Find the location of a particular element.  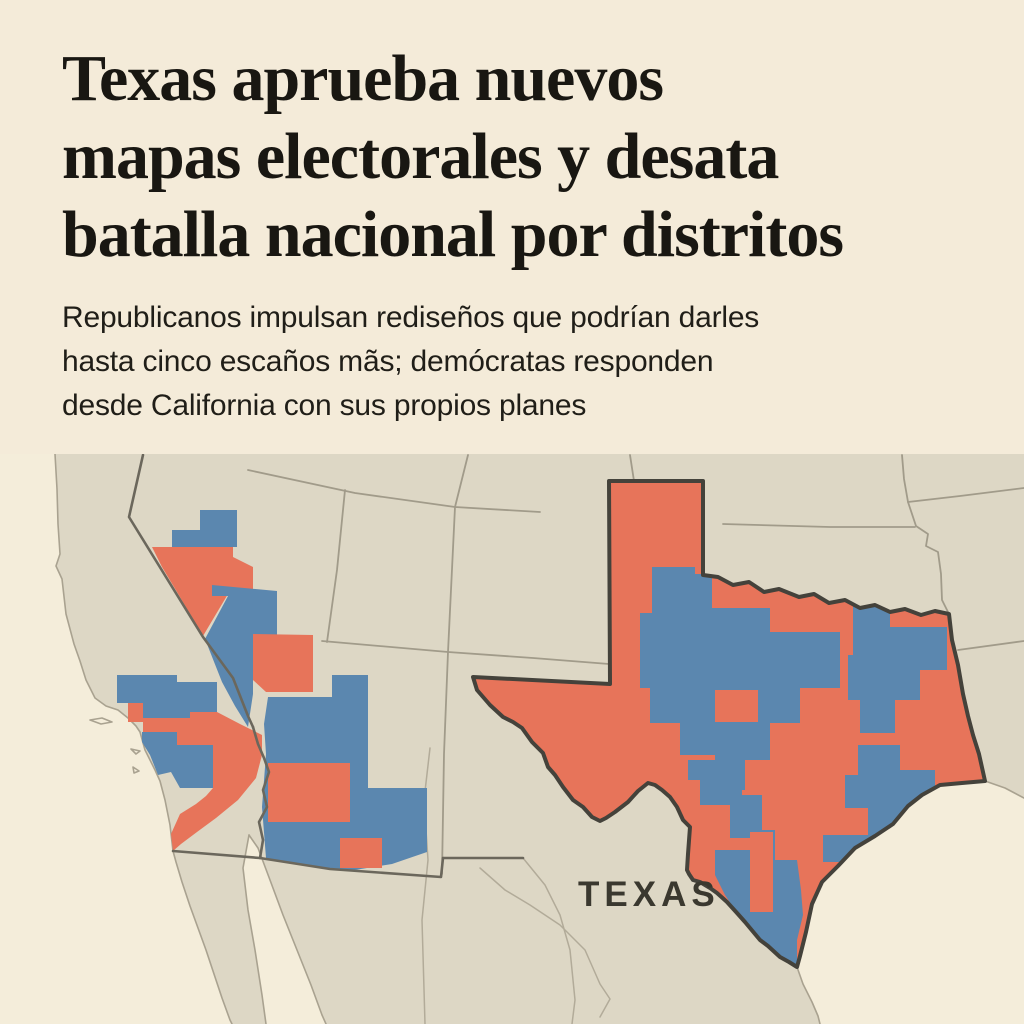

arizona-mexico-border is located at coordinates (351, 867).